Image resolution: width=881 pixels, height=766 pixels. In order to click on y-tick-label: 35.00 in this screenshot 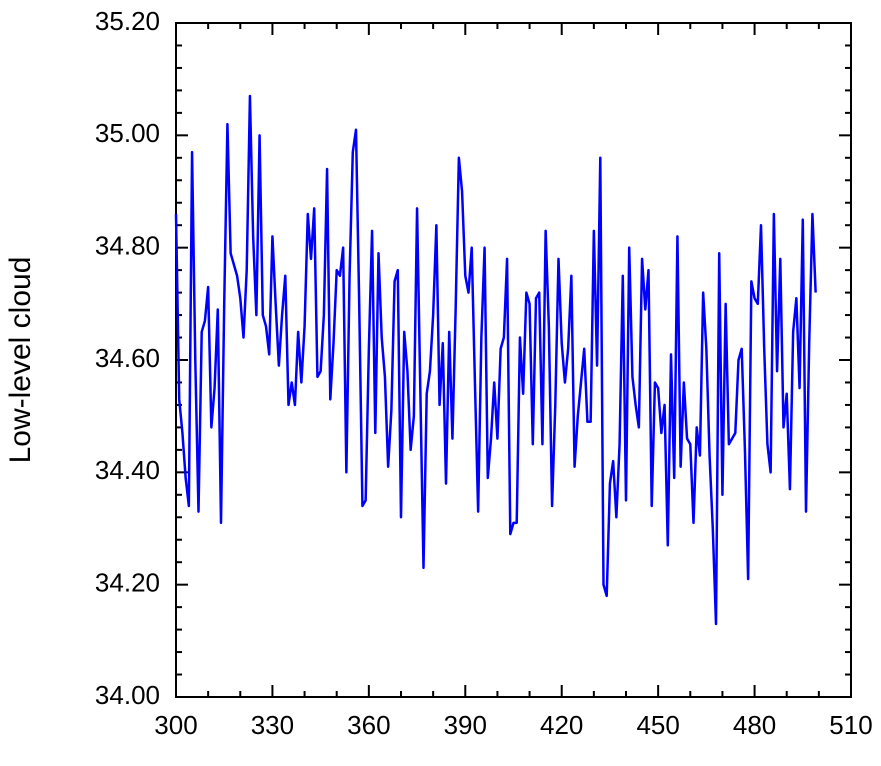, I will do `click(127, 133)`.